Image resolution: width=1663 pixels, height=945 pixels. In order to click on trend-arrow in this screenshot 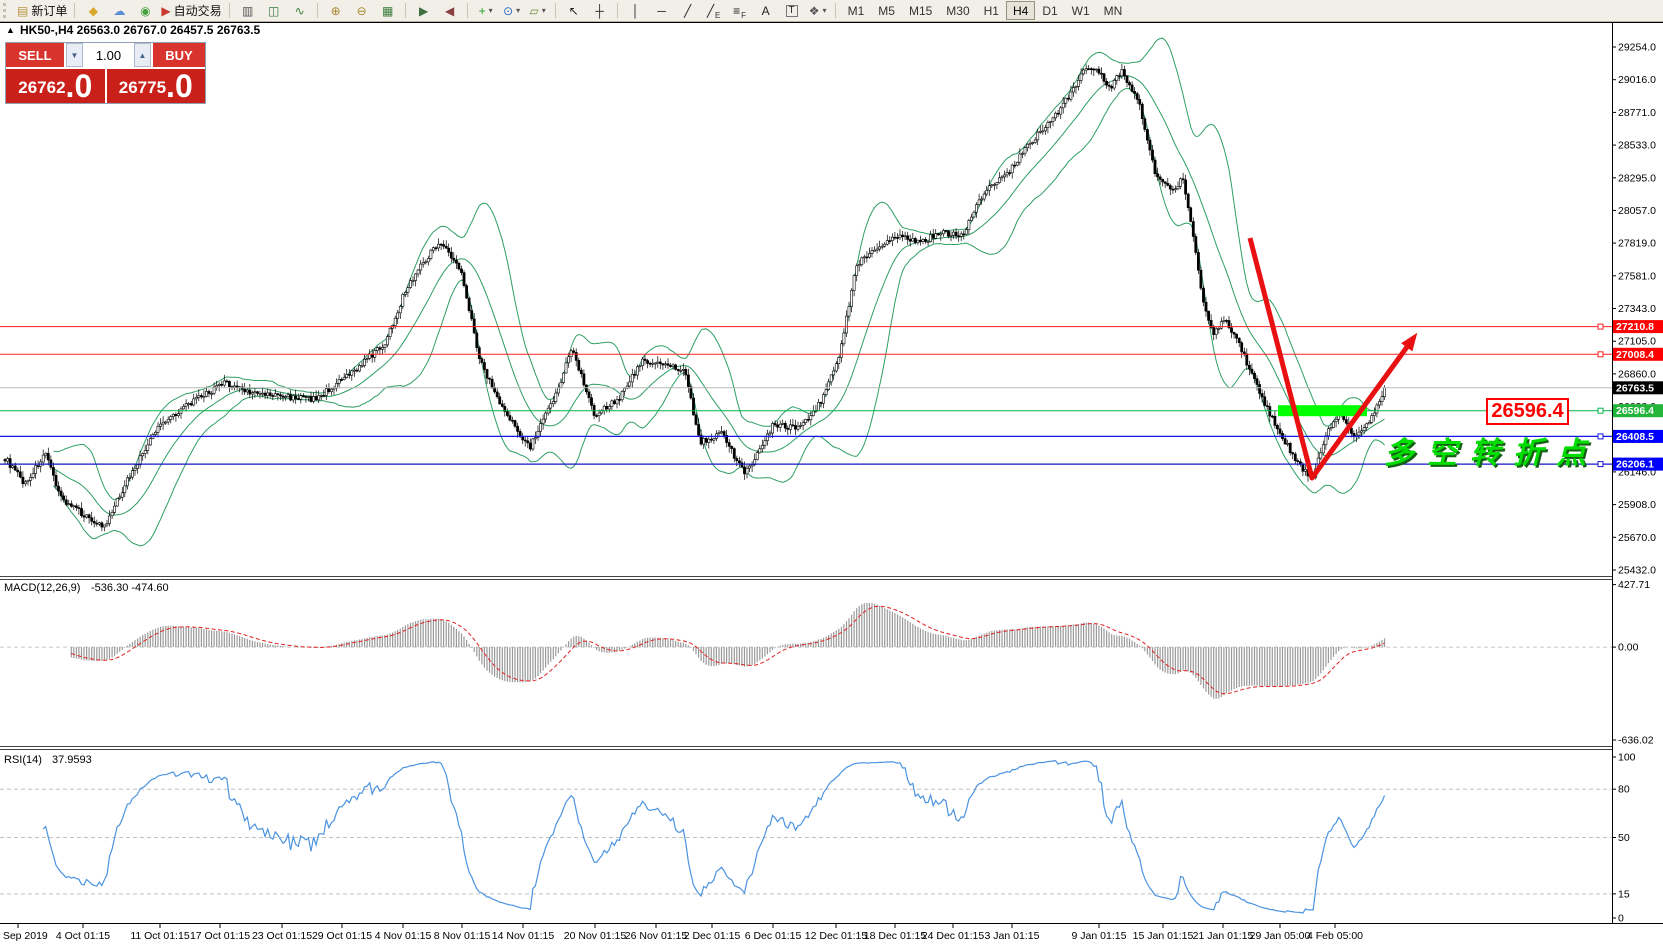, I will do `click(1332, 359)`.